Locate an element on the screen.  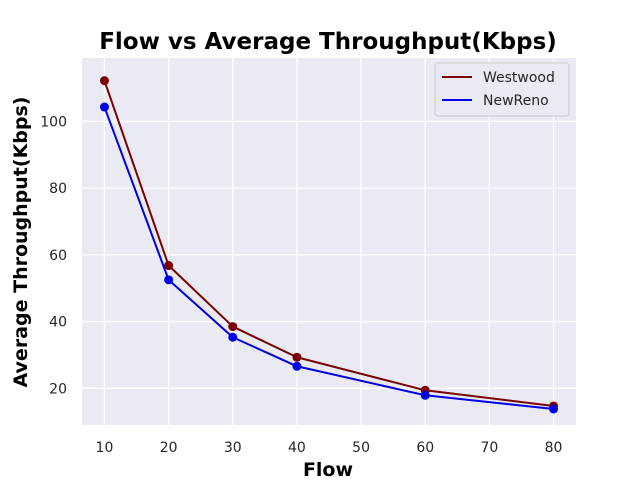
x-tick-label-70: 70 is located at coordinates (489, 448).